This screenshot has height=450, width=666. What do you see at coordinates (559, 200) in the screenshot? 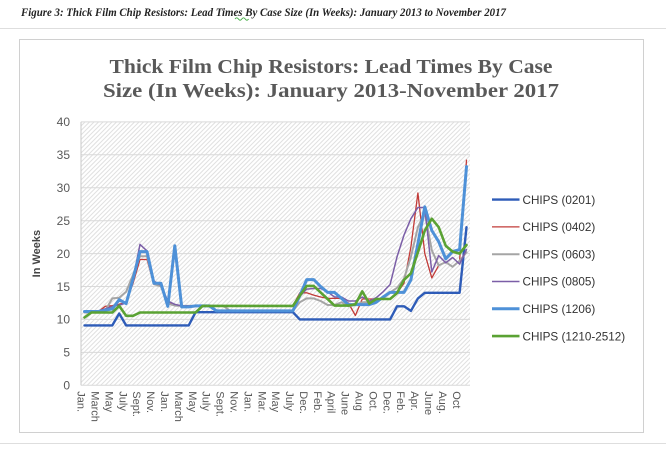
I see `svg-text: CHIPS (0201)` at bounding box center [559, 200].